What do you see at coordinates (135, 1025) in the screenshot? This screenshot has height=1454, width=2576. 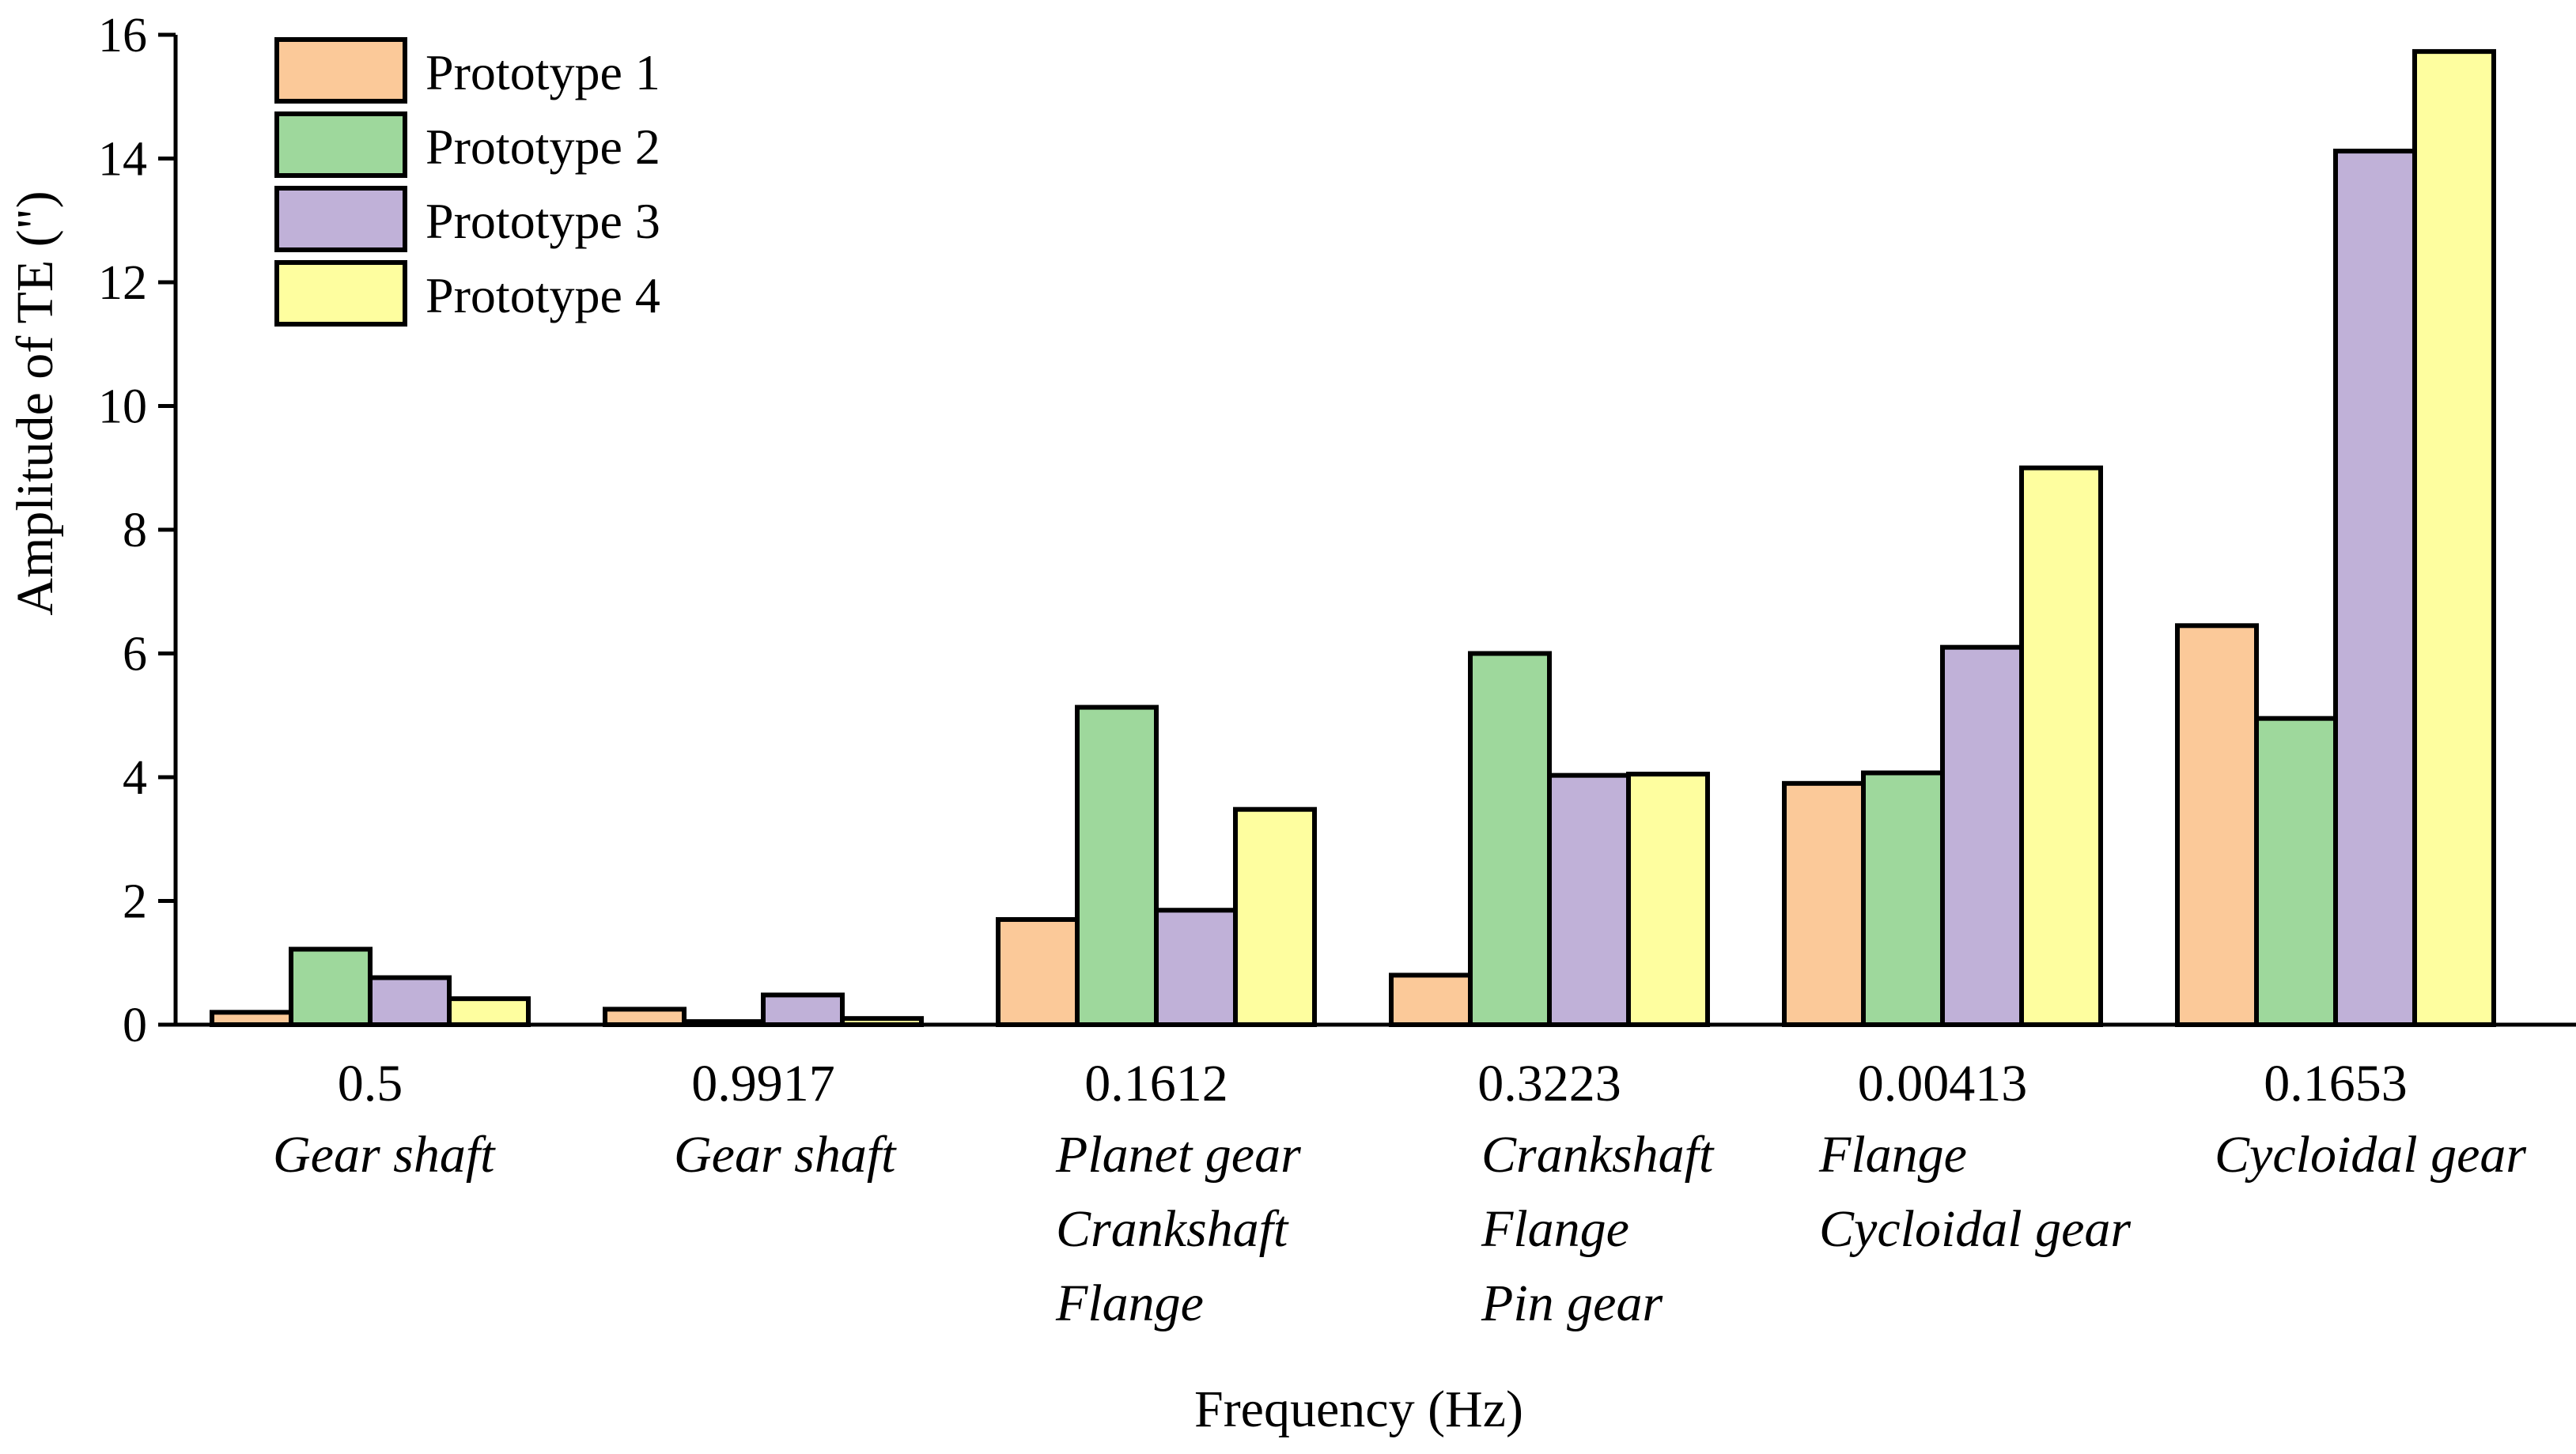 I see `y-tick-label: 0` at bounding box center [135, 1025].